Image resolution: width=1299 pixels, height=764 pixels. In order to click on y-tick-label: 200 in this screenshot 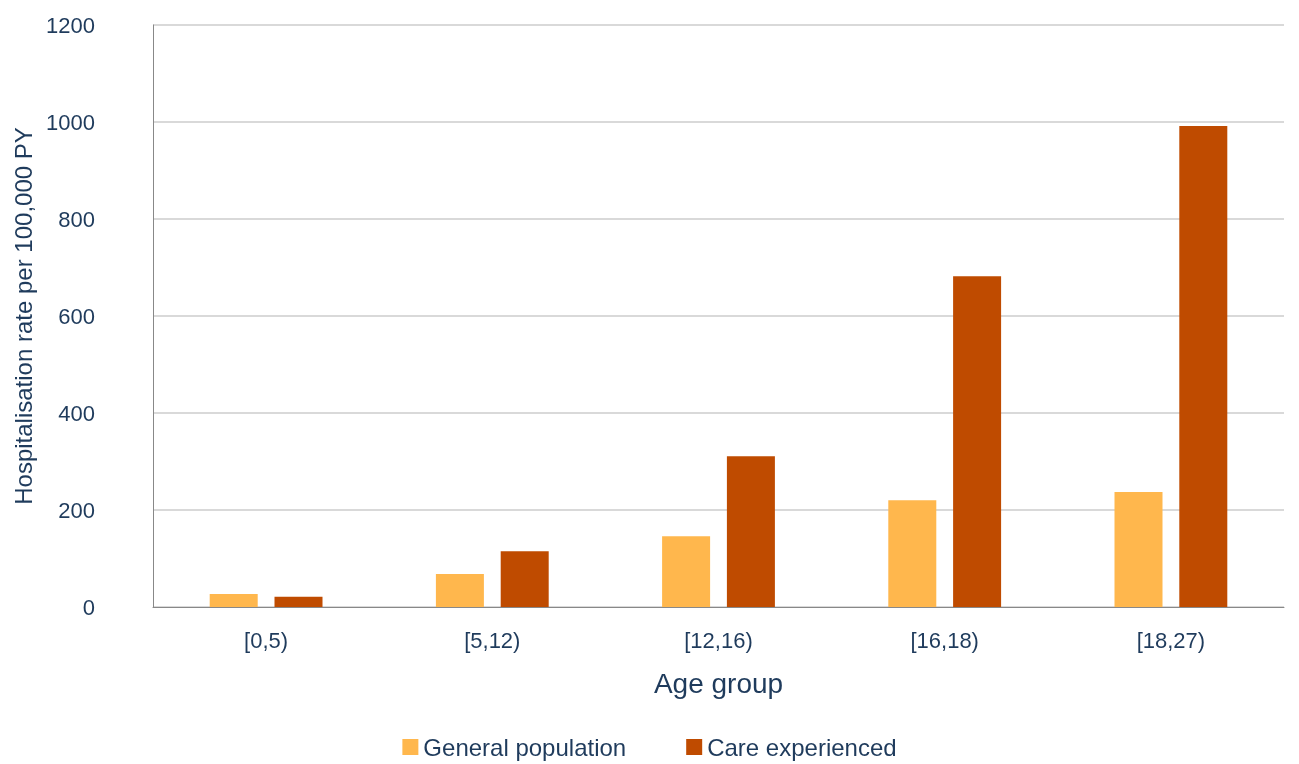, I will do `click(76, 510)`.